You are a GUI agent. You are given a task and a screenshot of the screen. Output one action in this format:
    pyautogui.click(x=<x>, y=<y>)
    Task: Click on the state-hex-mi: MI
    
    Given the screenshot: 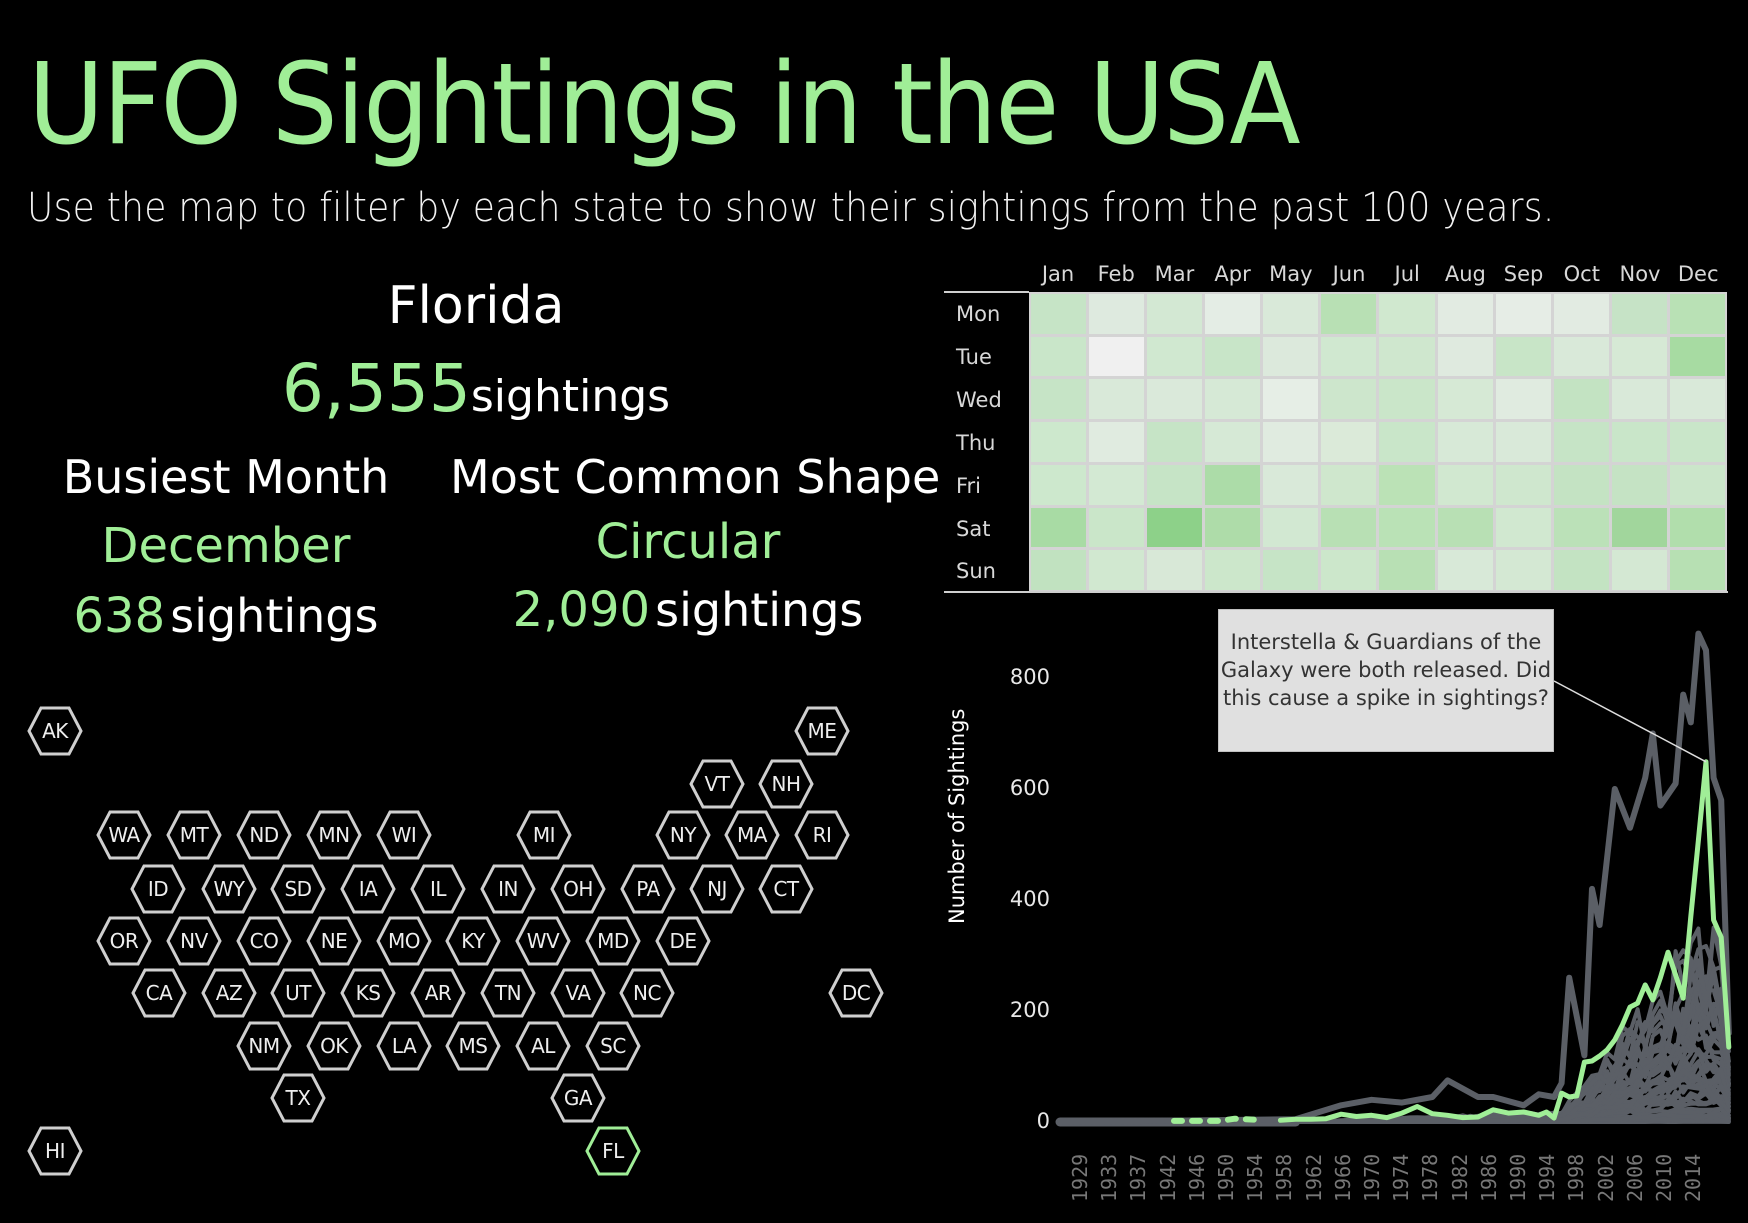 What is the action you would take?
    pyautogui.click(x=544, y=835)
    